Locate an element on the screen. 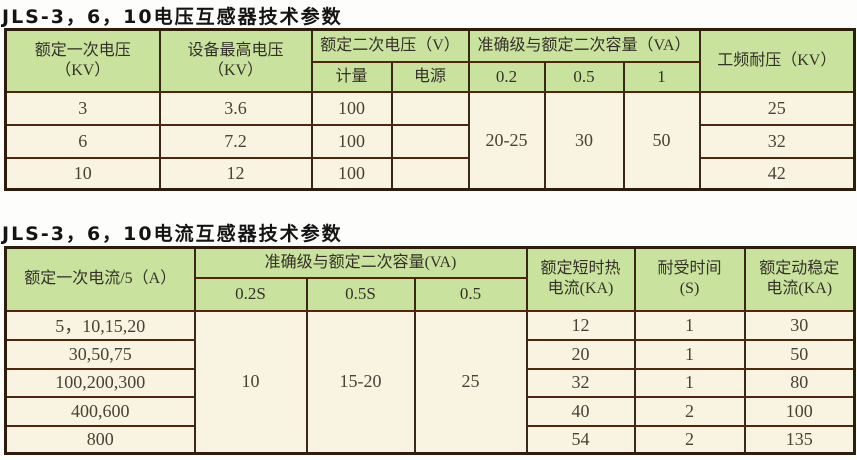 This screenshot has height=460, width=857. cell-withstand-kv: 42 is located at coordinates (777, 173).